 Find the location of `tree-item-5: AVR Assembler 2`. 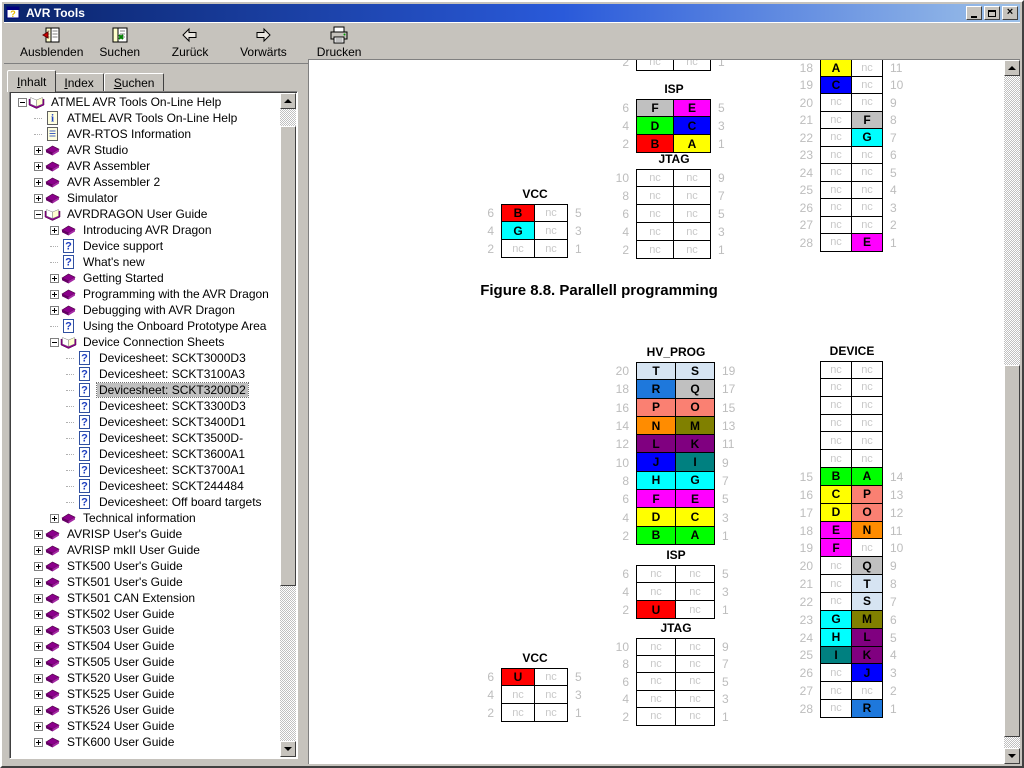

tree-item-5: AVR Assembler 2 is located at coordinates (145, 182).